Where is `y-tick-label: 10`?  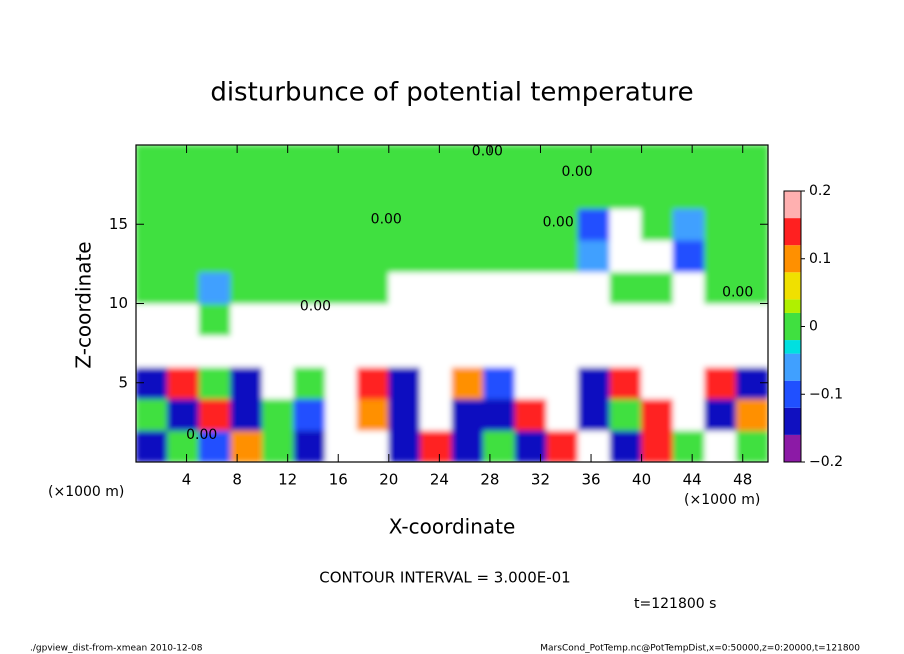
y-tick-label: 10 is located at coordinates (118, 303).